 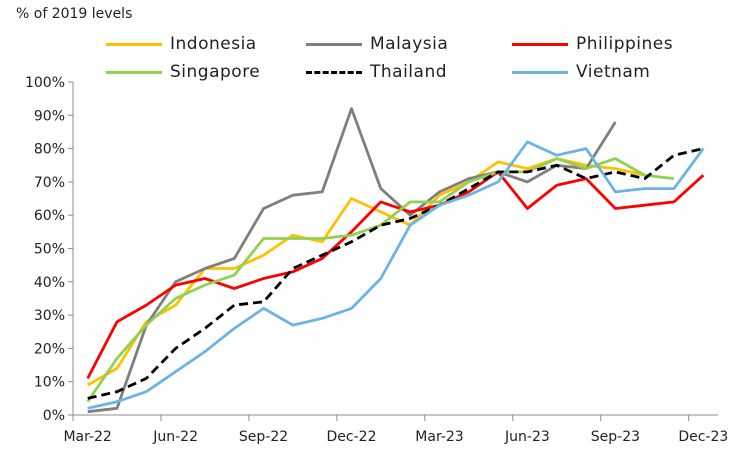 I want to click on x-tick-label: Sep-23, so click(x=615, y=437).